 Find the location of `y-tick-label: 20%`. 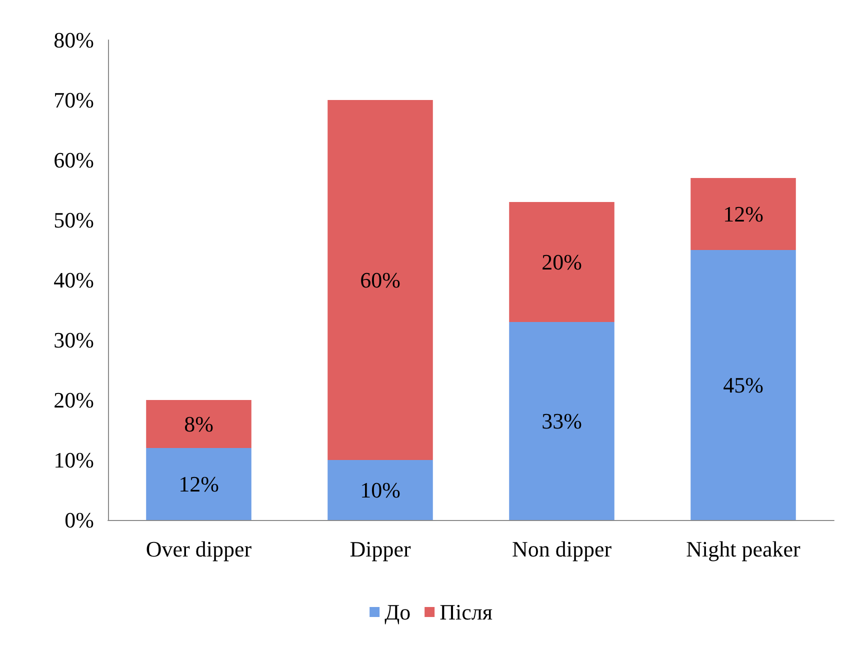

y-tick-label: 20% is located at coordinates (74, 400).